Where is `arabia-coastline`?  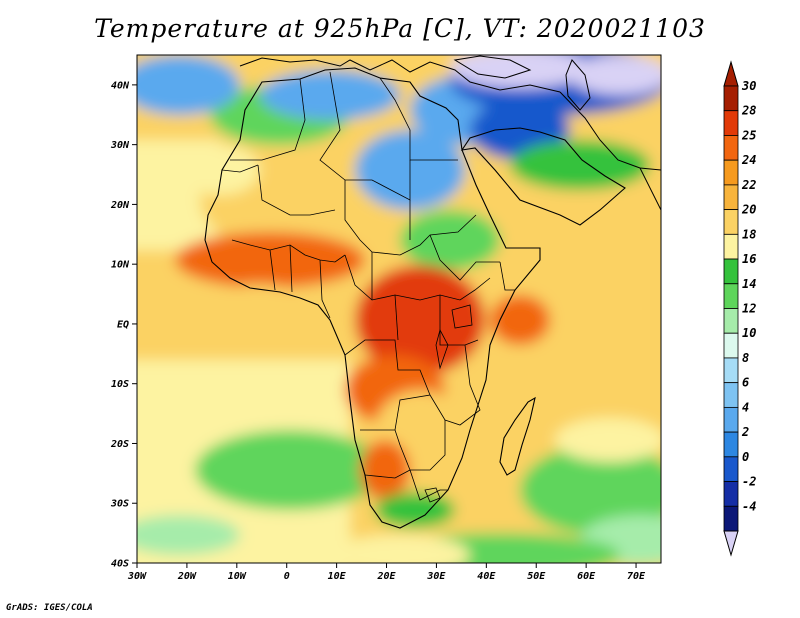
arabia-coastline is located at coordinates (543, 176).